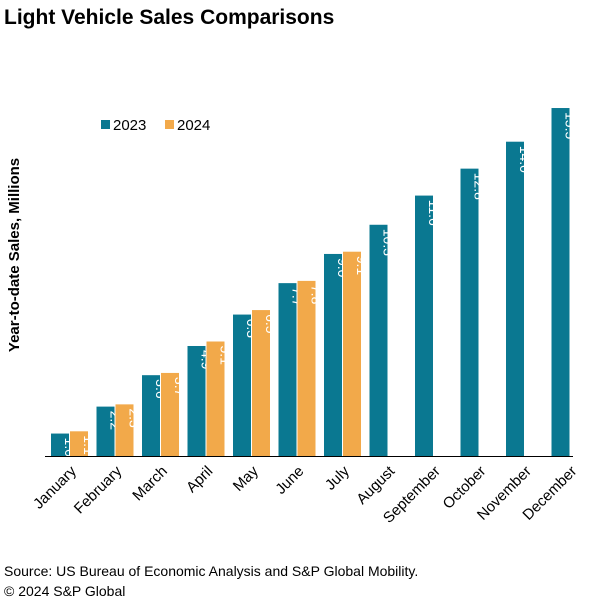  What do you see at coordinates (525, 159) in the screenshot?
I see `data-label-2023-november: 14.0` at bounding box center [525, 159].